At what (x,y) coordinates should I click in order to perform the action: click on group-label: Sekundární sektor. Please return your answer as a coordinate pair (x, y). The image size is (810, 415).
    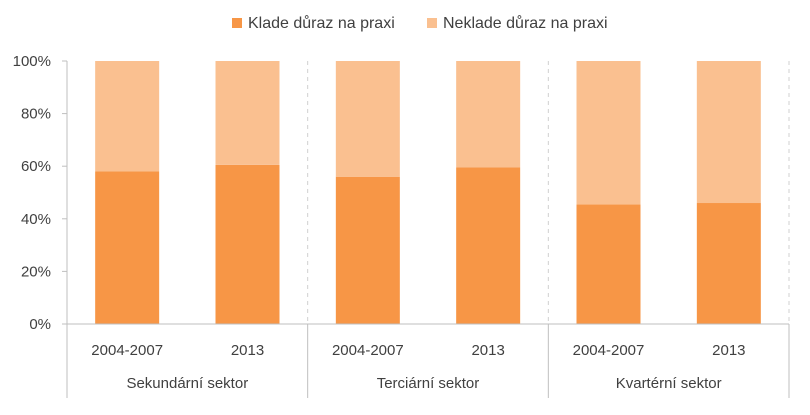
    Looking at the image, I should click on (187, 383).